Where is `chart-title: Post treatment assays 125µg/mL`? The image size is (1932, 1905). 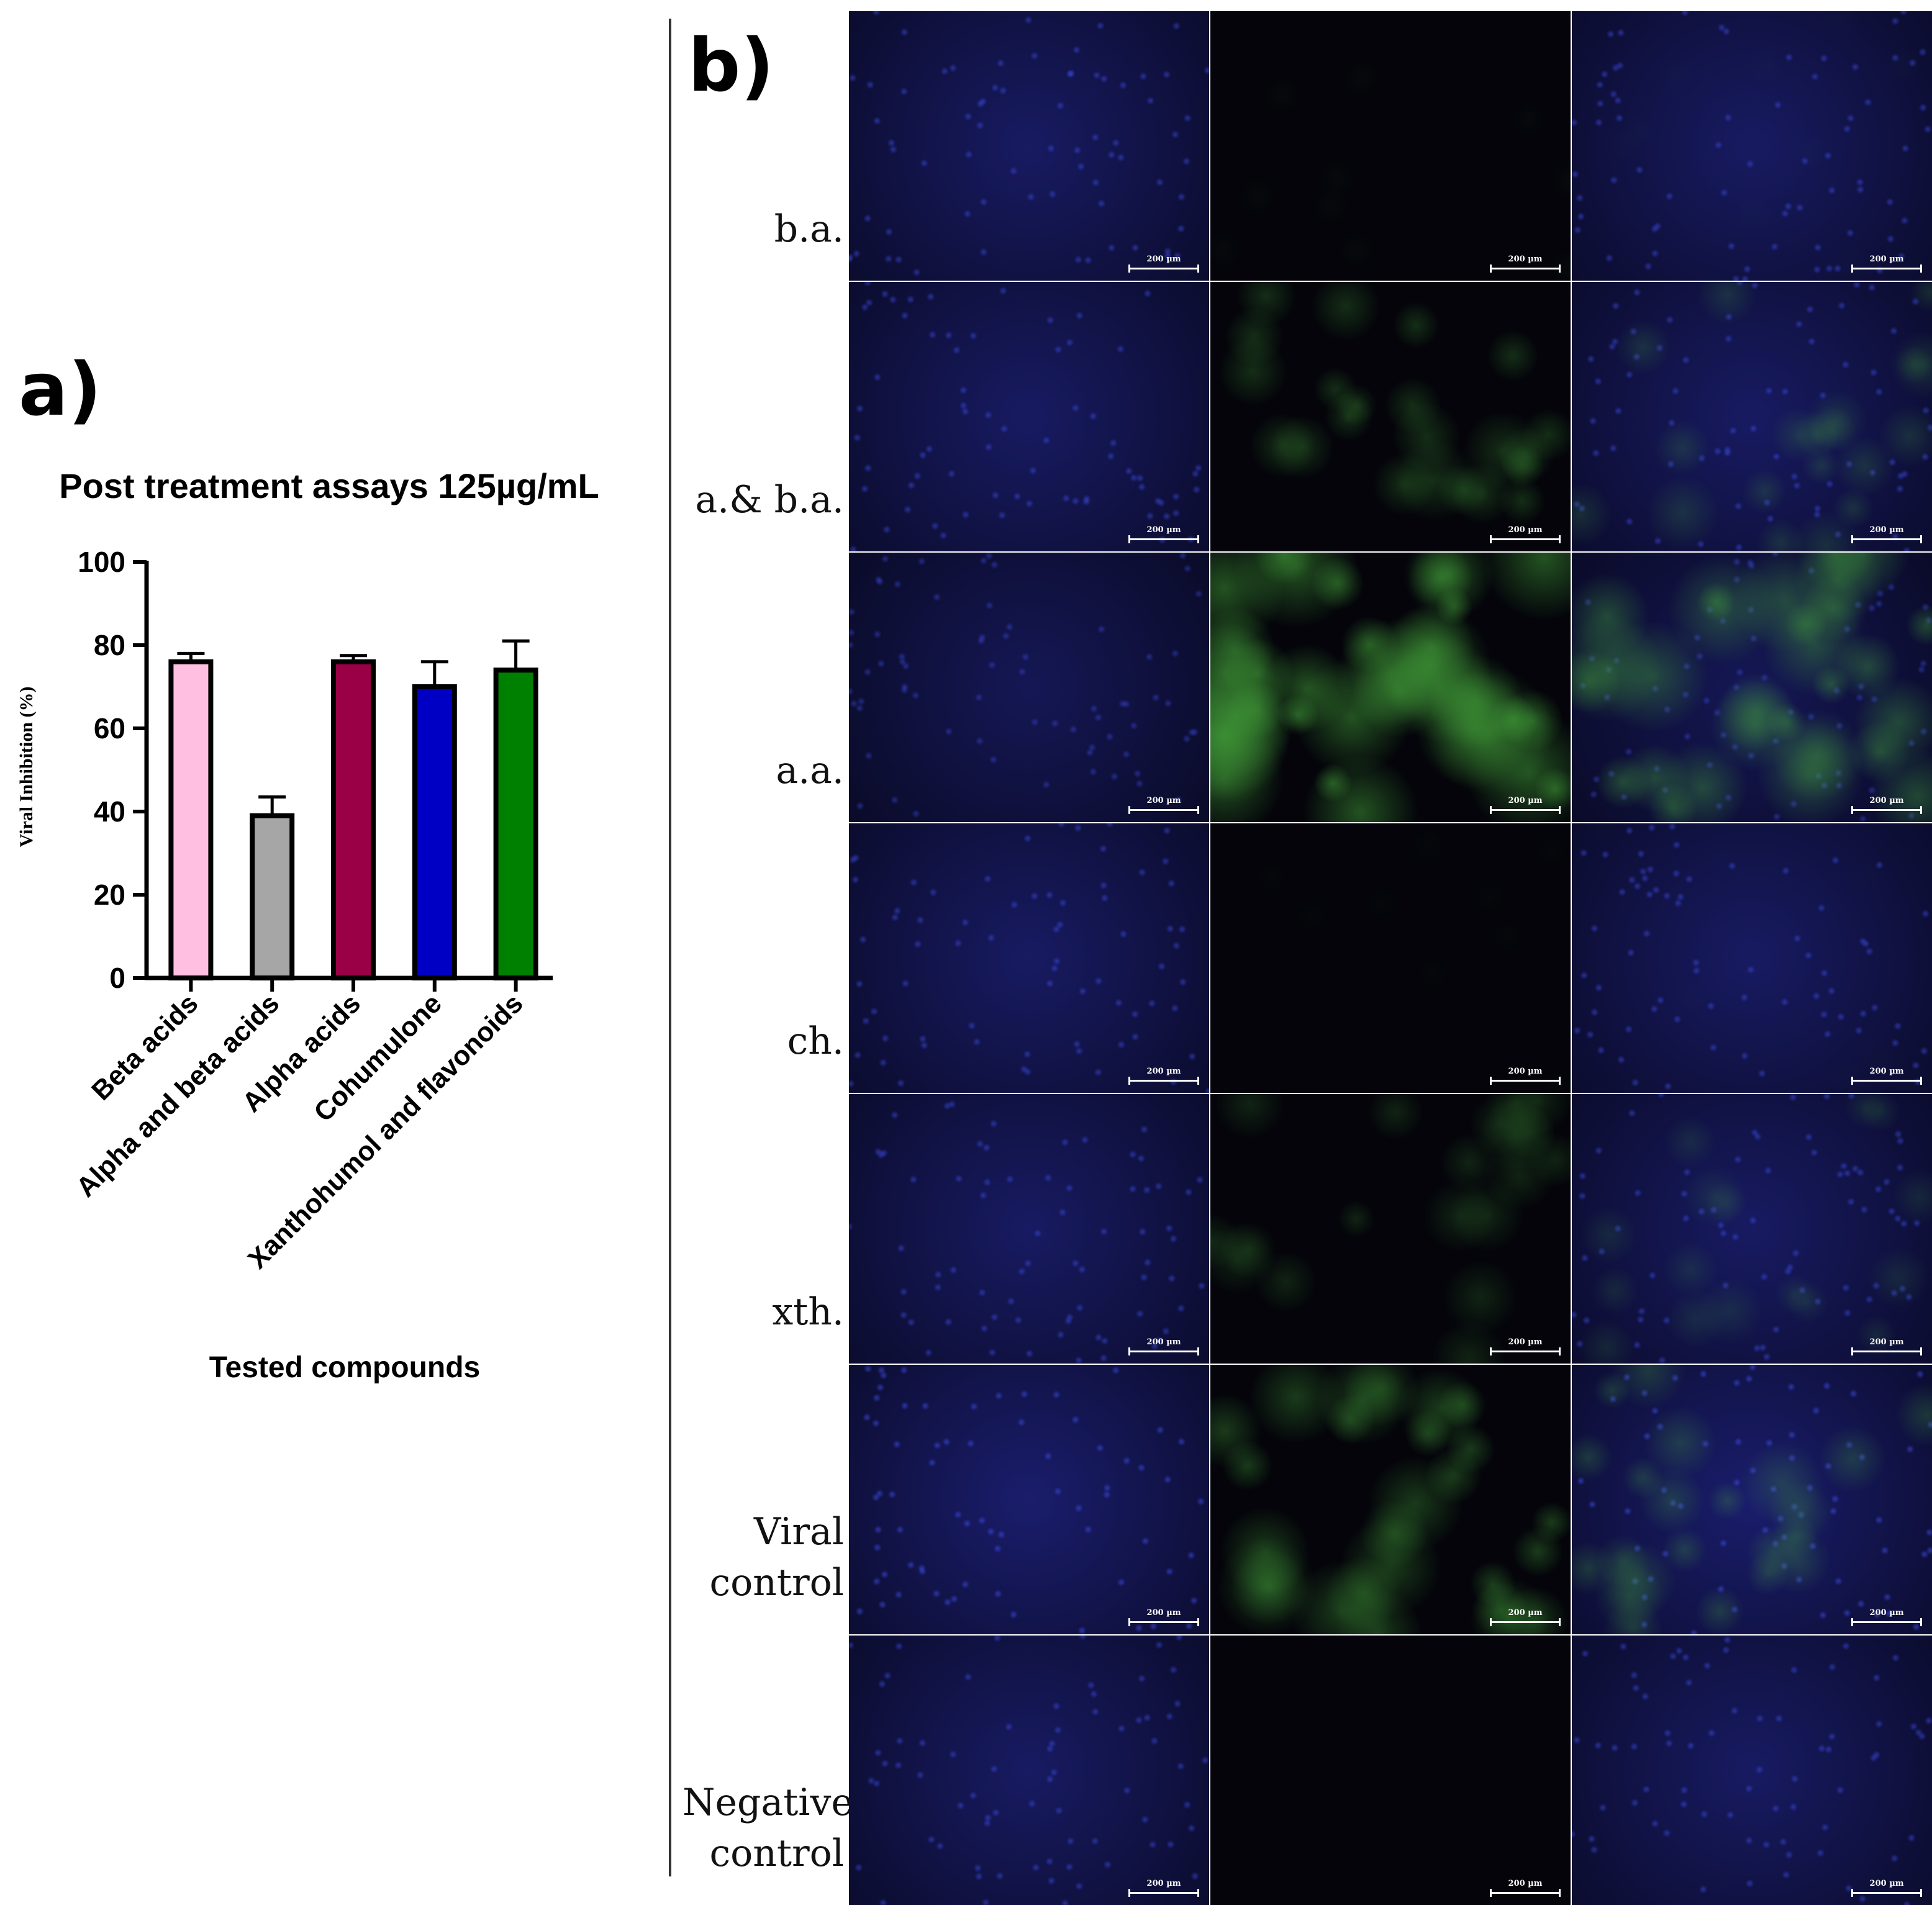
chart-title: Post treatment assays 125µg/mL is located at coordinates (329, 485).